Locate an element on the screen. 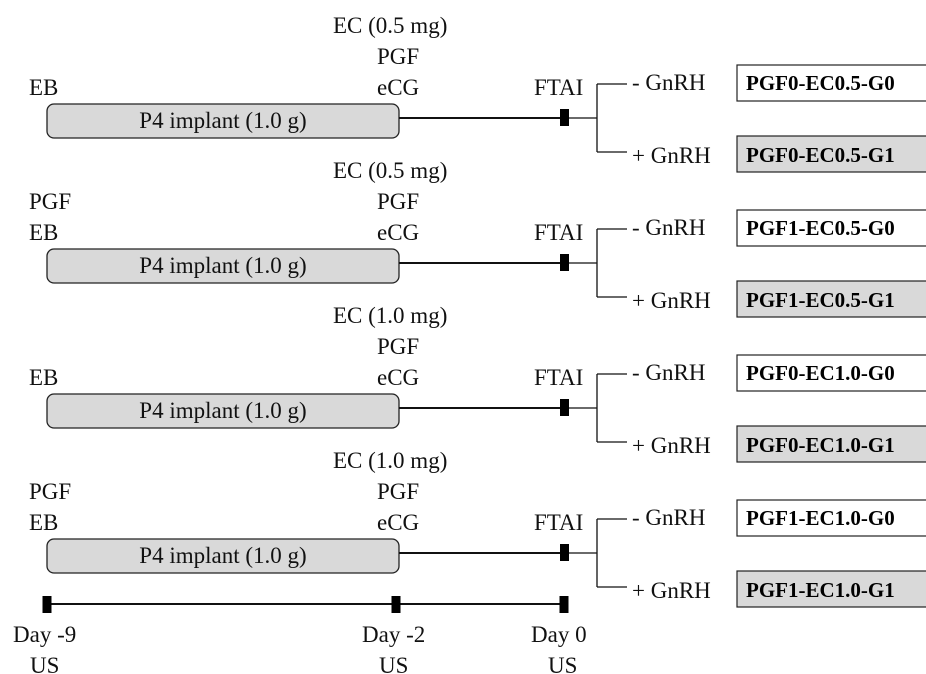 This screenshot has width=926, height=674. group-label-g1: PGF0-EC0.5-G1 is located at coordinates (820, 155).